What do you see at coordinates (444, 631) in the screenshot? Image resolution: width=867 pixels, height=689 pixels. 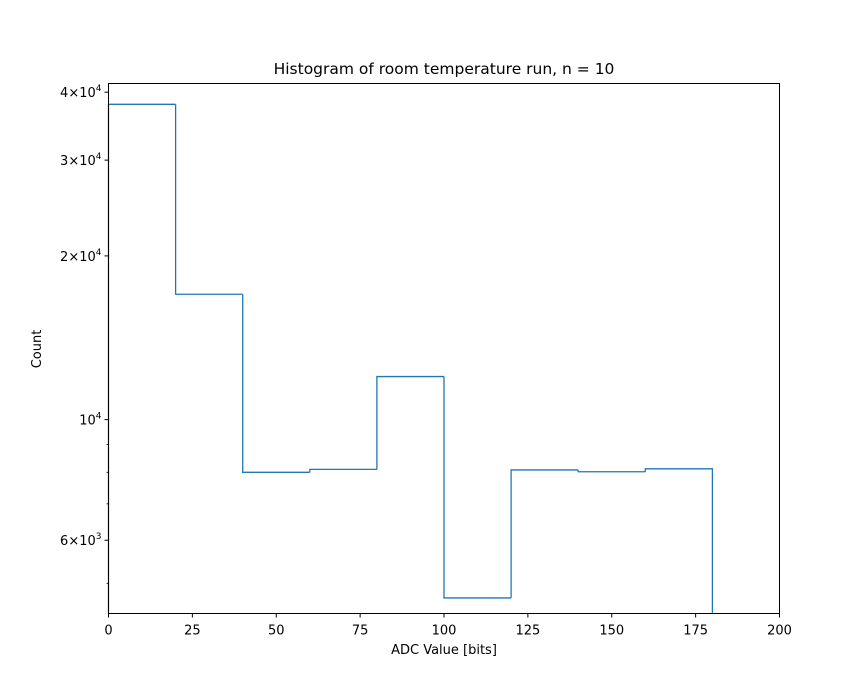 I see `x-tick-label: 100` at bounding box center [444, 631].